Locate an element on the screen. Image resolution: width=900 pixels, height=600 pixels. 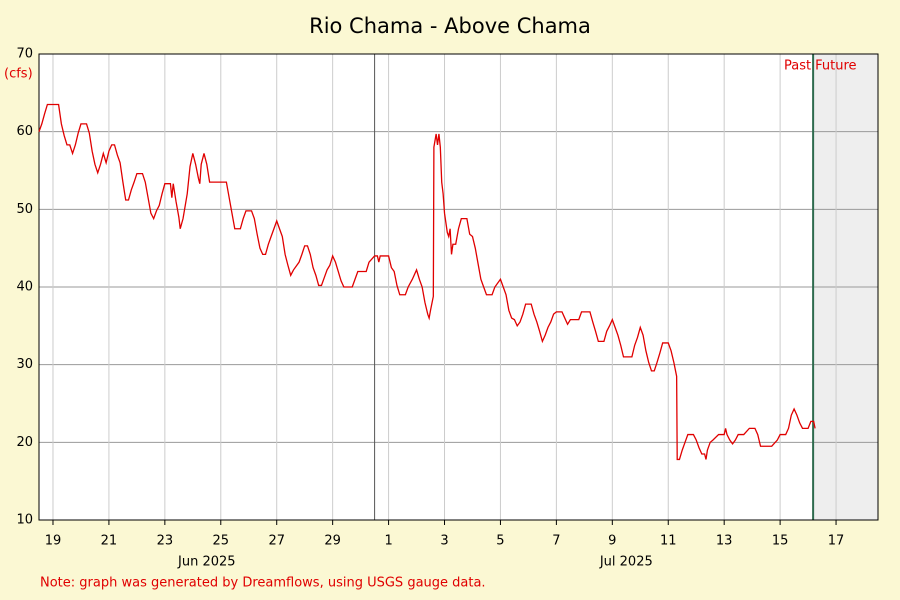
x-tick-label: 11 is located at coordinates (668, 541).